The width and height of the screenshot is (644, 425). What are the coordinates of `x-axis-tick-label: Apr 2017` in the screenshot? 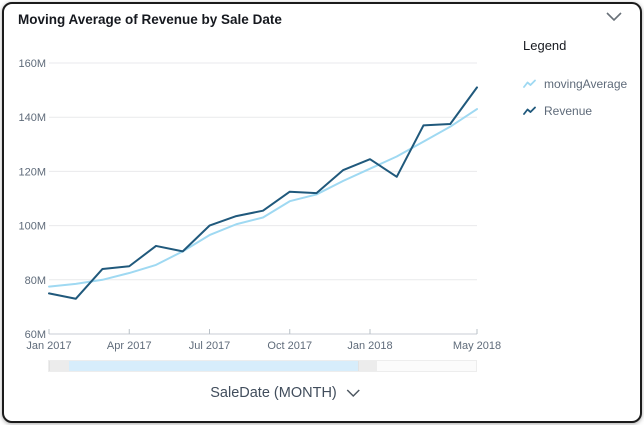 It's located at (129, 346).